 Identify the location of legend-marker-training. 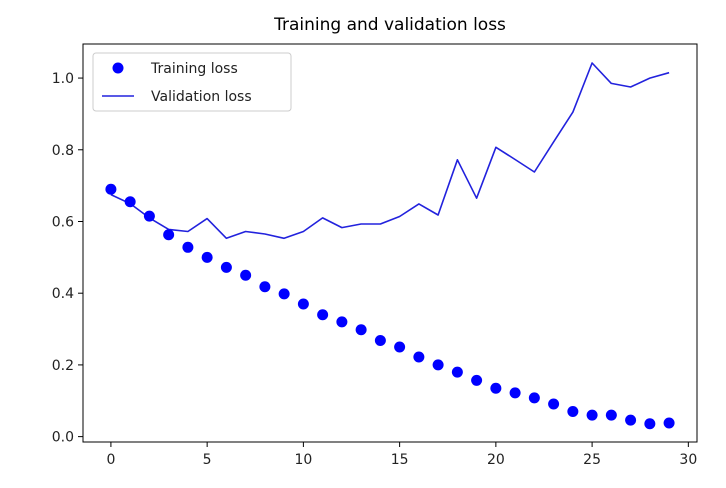
(118, 68).